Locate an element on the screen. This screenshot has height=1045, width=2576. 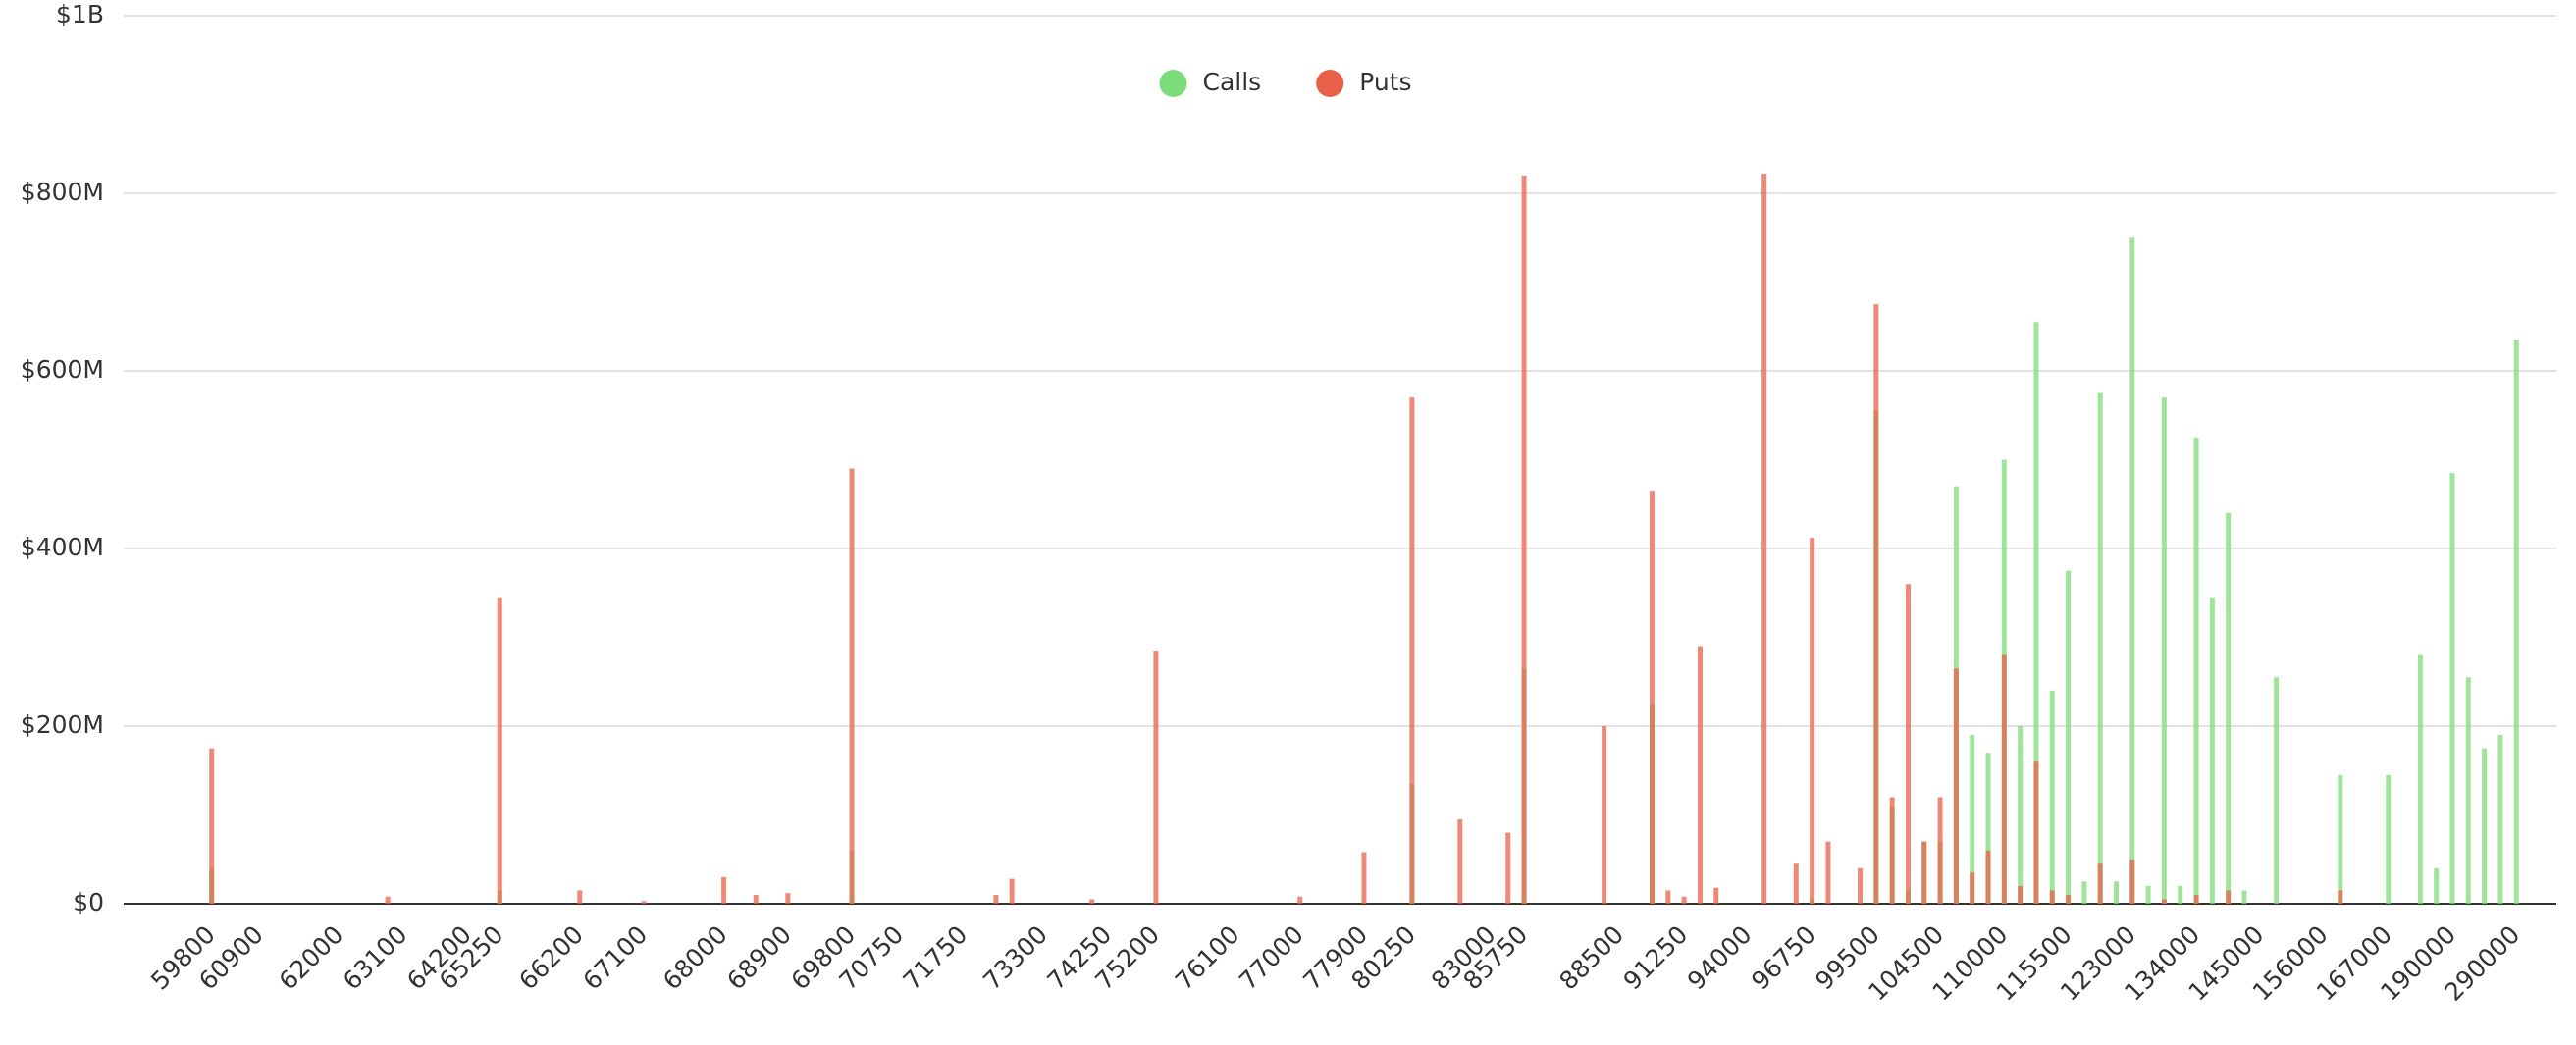
x-tick-label: 94000 is located at coordinates (1720, 958).